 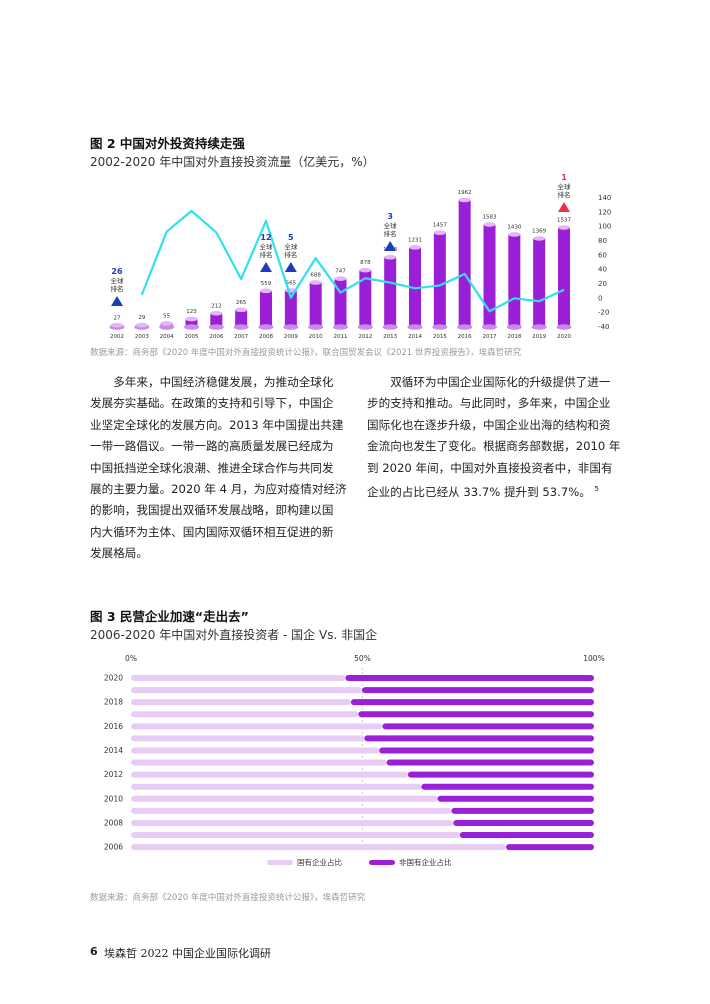 I want to click on x-tick-label: 2008, so click(x=266, y=337).